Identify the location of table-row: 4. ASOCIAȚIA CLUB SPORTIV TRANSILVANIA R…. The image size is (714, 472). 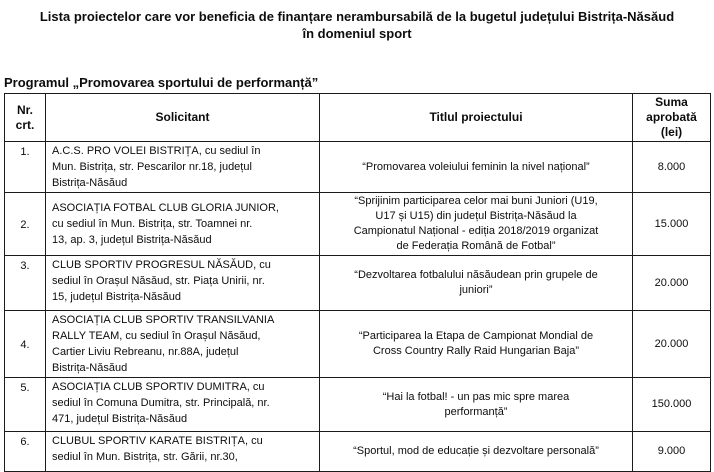
(357, 344).